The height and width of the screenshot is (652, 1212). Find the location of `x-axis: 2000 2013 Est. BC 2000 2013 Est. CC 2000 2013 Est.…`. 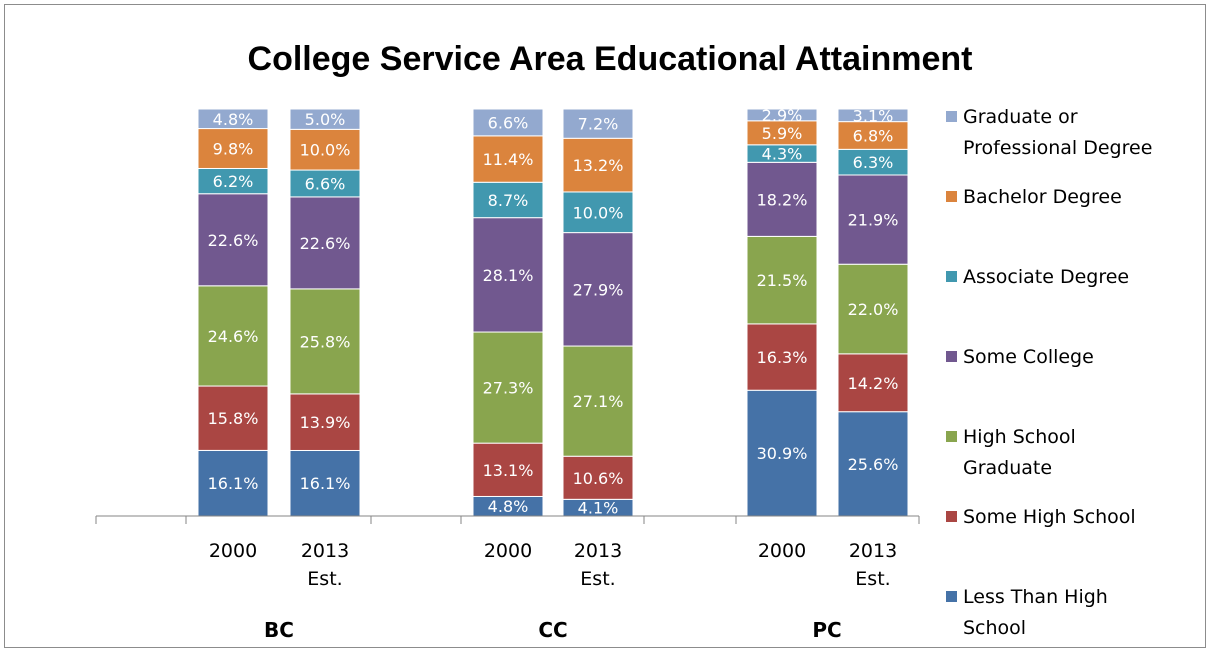

x-axis: 2000 2013 Est. BC 2000 2013 Est. CC 2000 2013 Est.… is located at coordinates (507, 578).